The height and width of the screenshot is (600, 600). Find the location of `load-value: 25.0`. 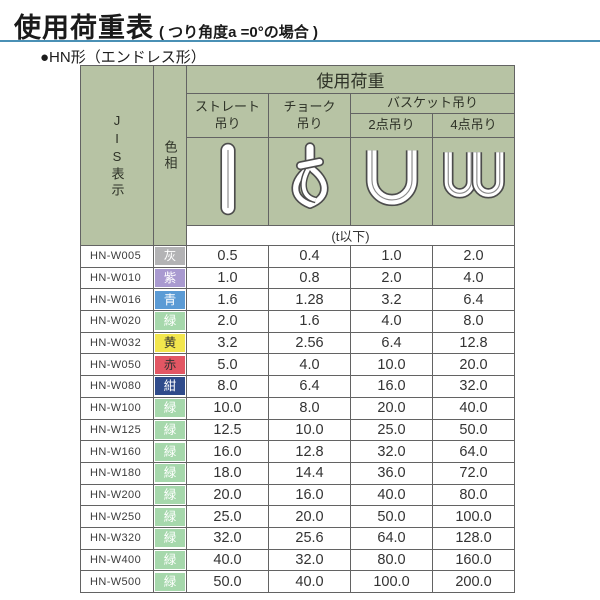

load-value: 25.0 is located at coordinates (227, 516).